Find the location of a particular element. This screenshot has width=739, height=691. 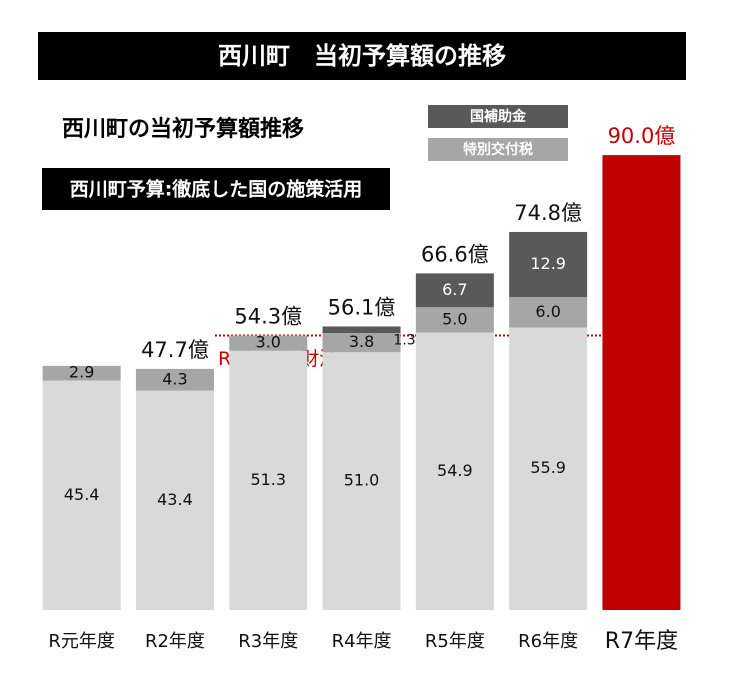

banner-box is located at coordinates (216, 189).